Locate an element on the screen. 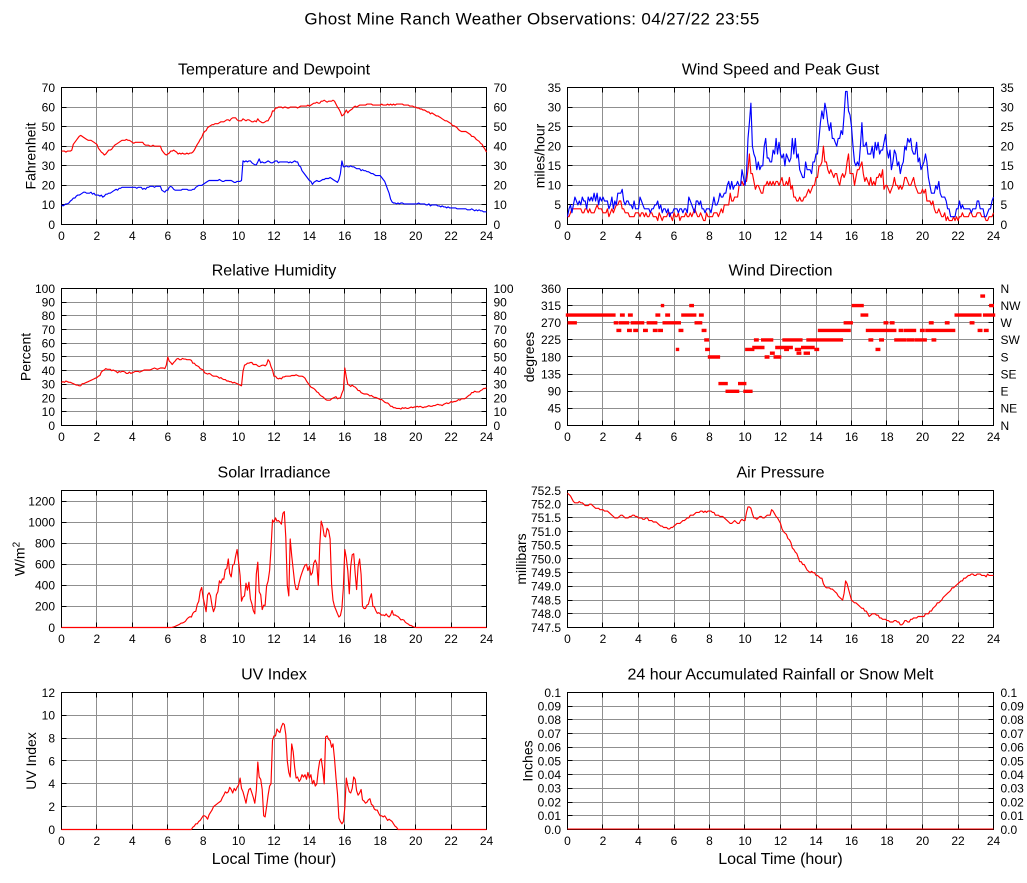  svg-text: 750.0 is located at coordinates (546, 559).